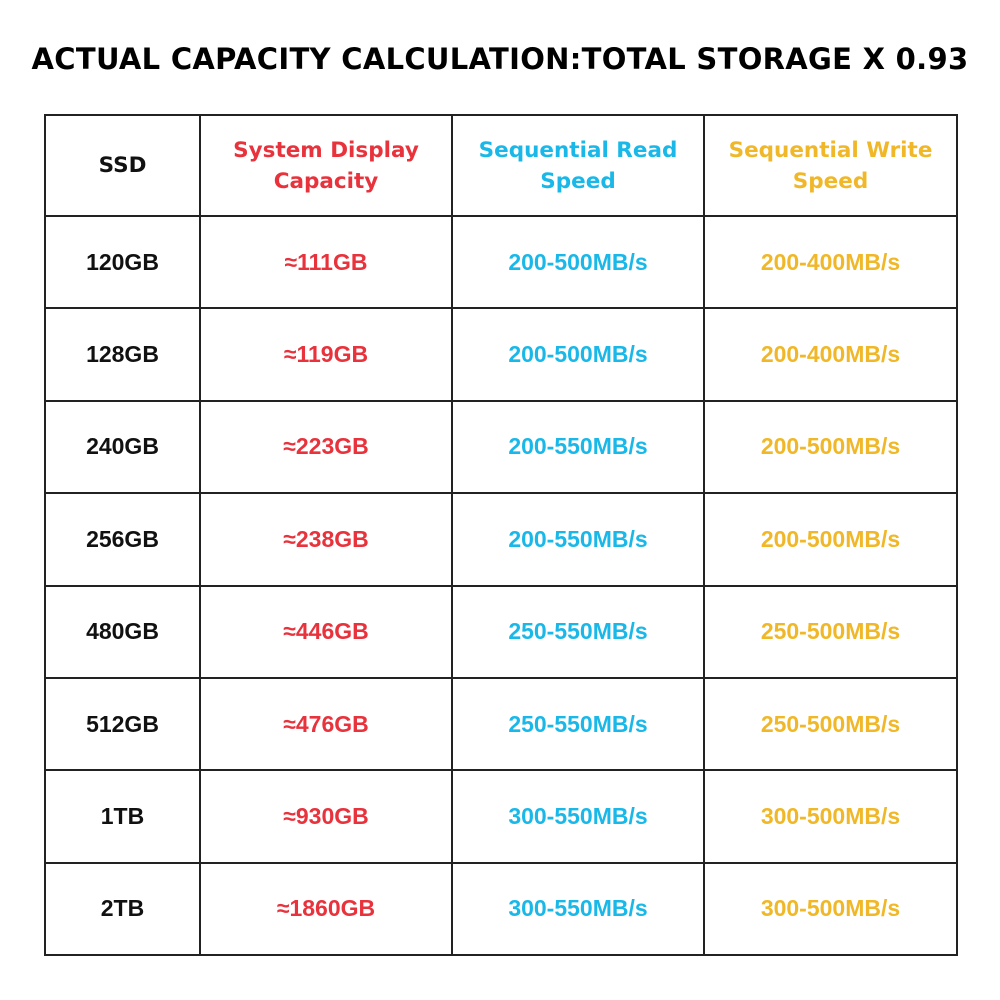 This screenshot has width=1000, height=1000. What do you see at coordinates (122, 354) in the screenshot?
I see `table-cell: 128GB` at bounding box center [122, 354].